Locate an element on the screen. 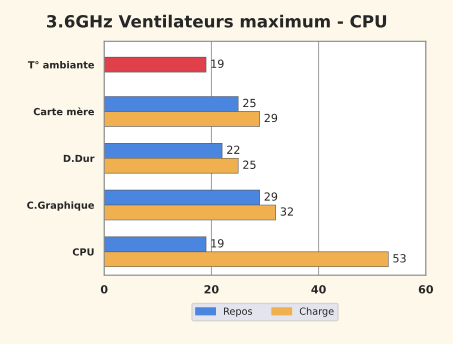 The width and height of the screenshot is (453, 344). x-tick-label: 40 is located at coordinates (318, 289).